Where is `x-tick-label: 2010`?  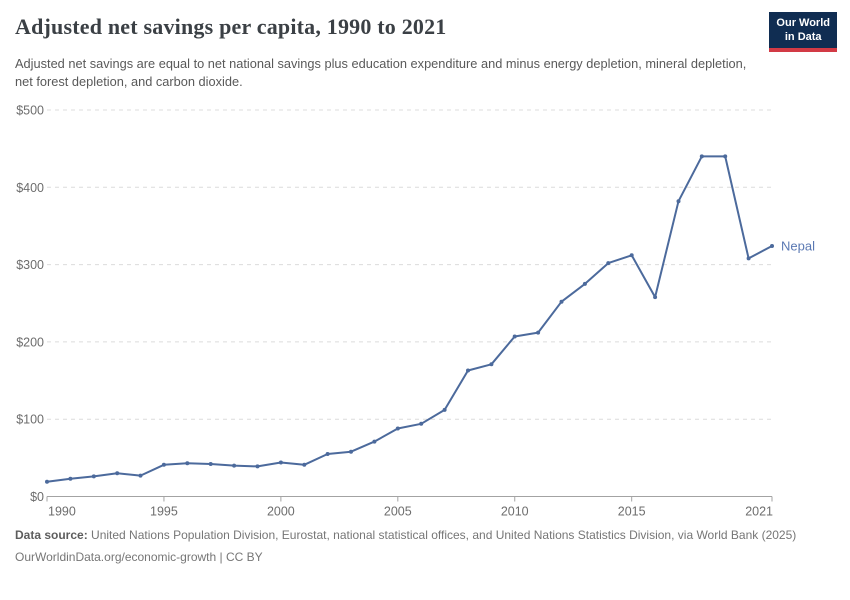 x-tick-label: 2010 is located at coordinates (515, 512).